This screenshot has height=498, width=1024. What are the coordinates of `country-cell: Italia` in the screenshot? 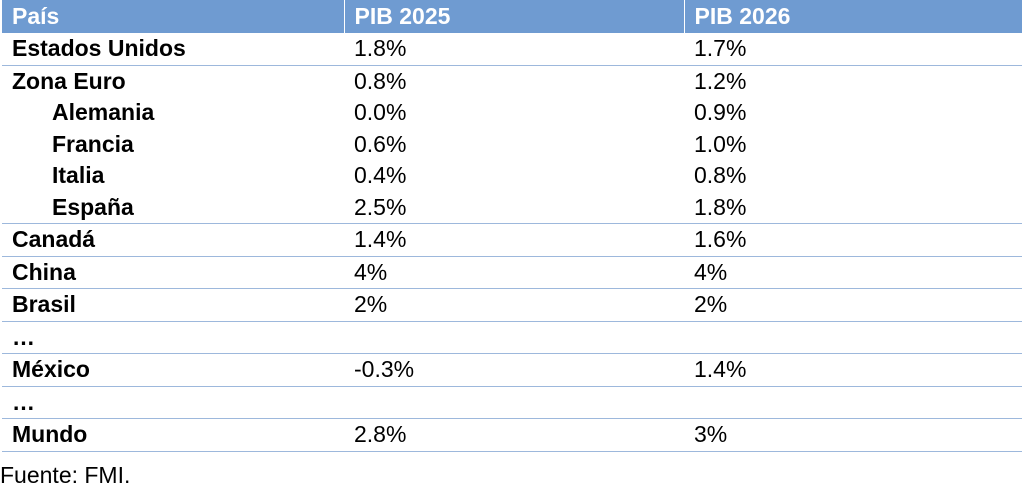 It's located at (78, 175).